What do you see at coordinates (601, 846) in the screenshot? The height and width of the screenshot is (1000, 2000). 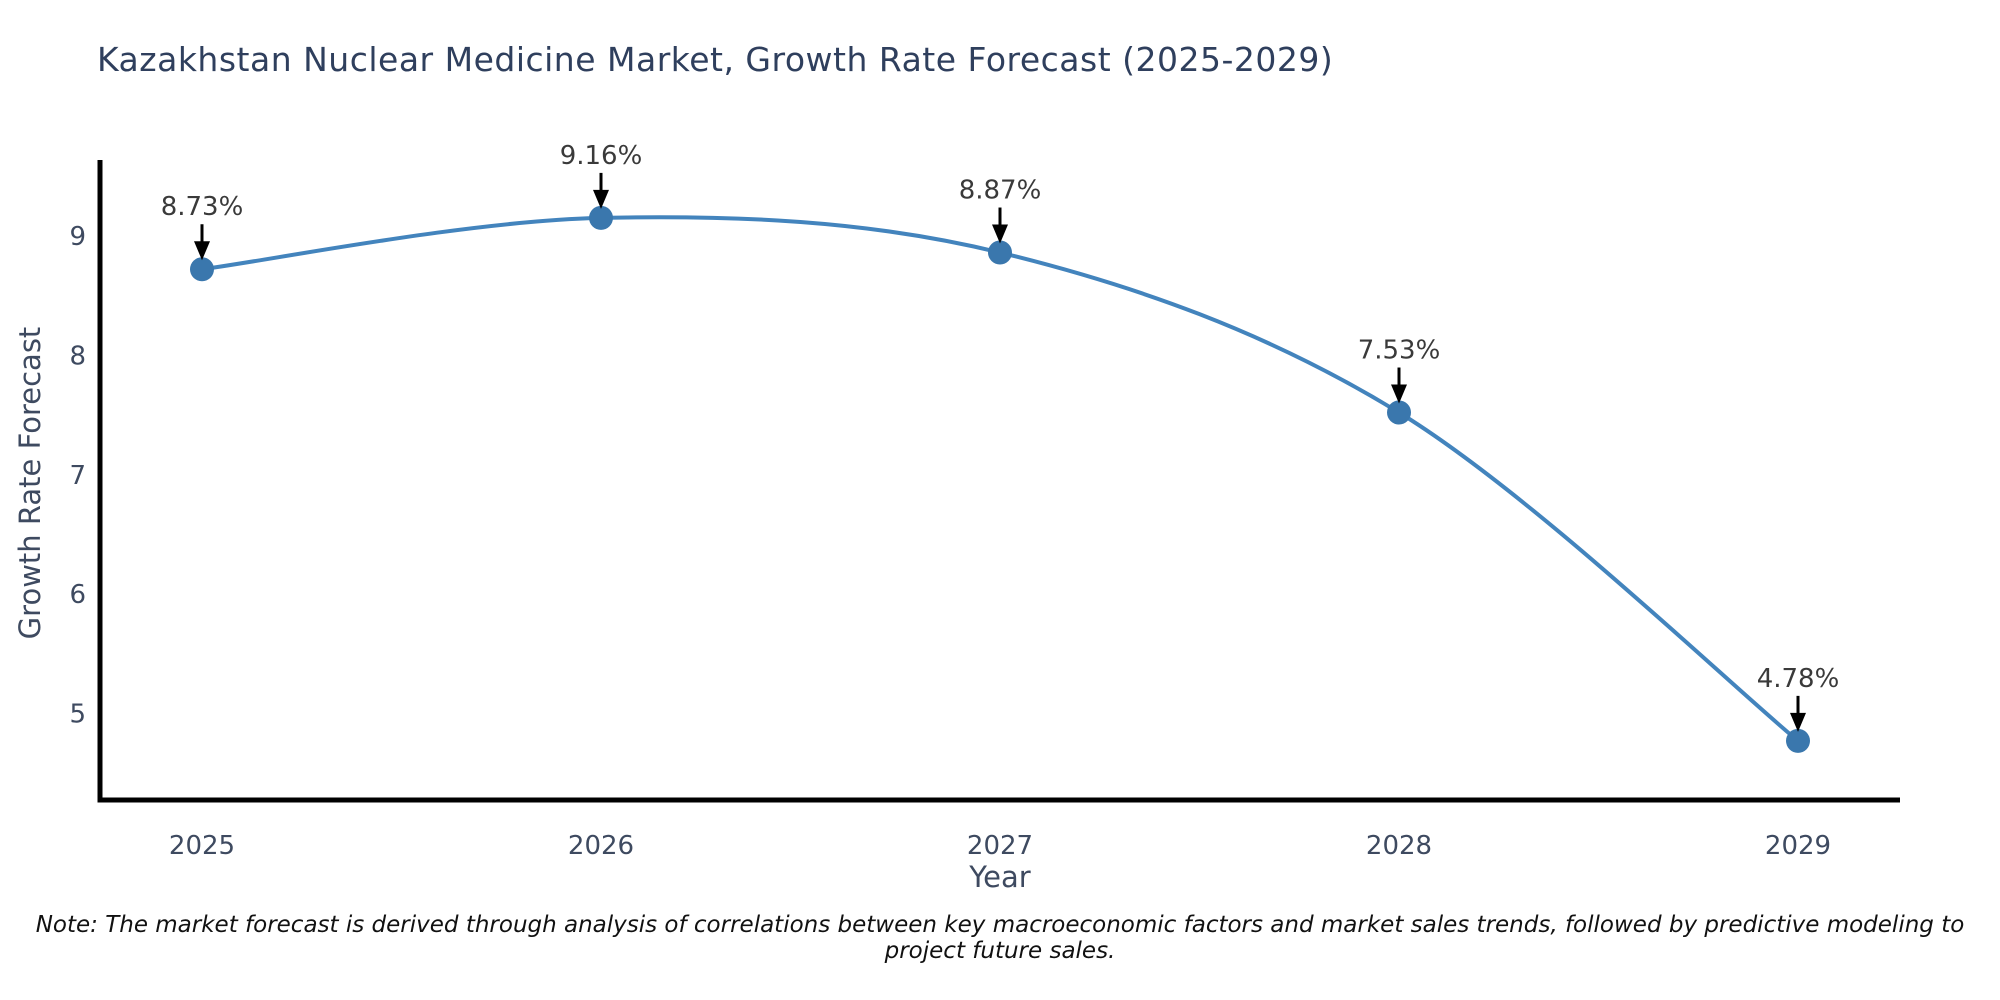 I see `x-tick-label: 2026` at bounding box center [601, 846].